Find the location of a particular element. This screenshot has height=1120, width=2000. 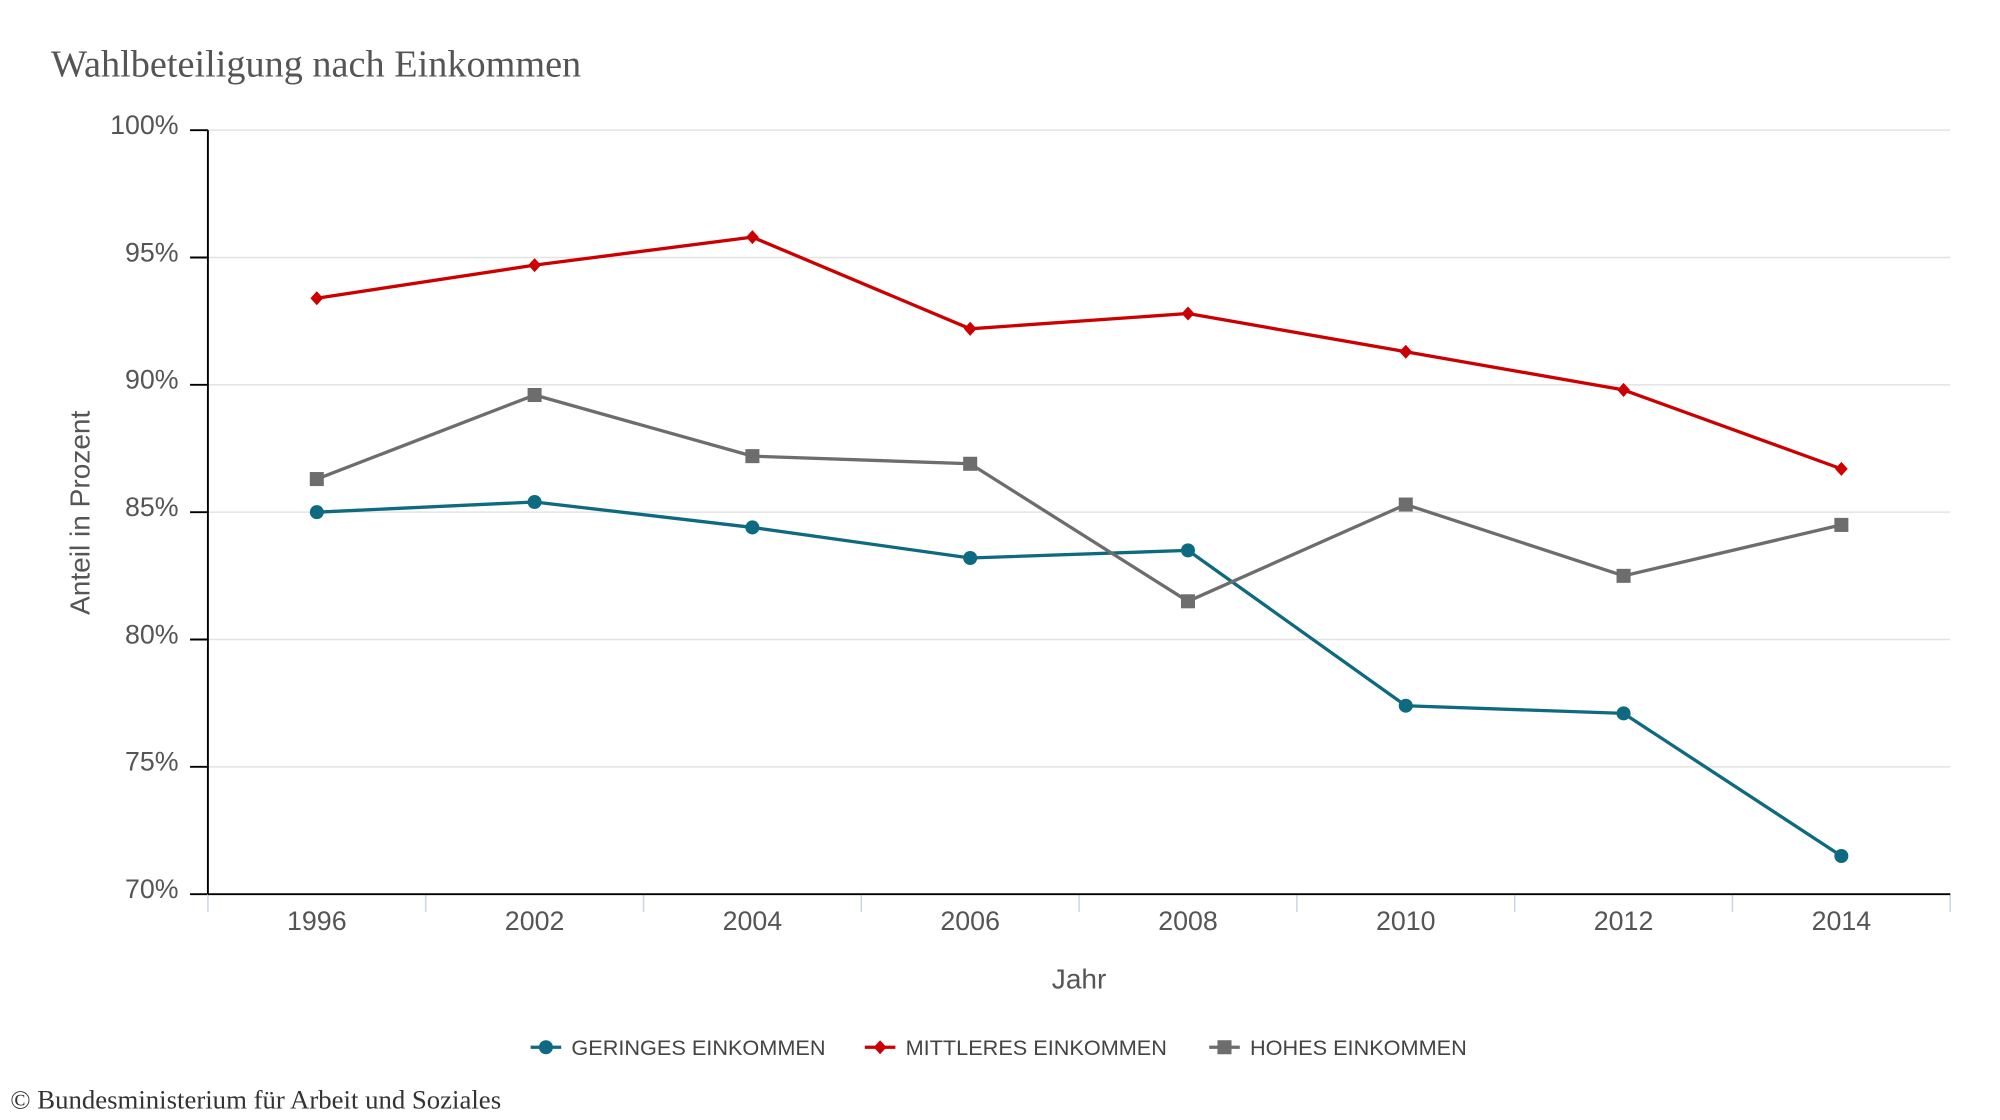

y-axis-label: Anteil in Prozent is located at coordinates (79, 512).